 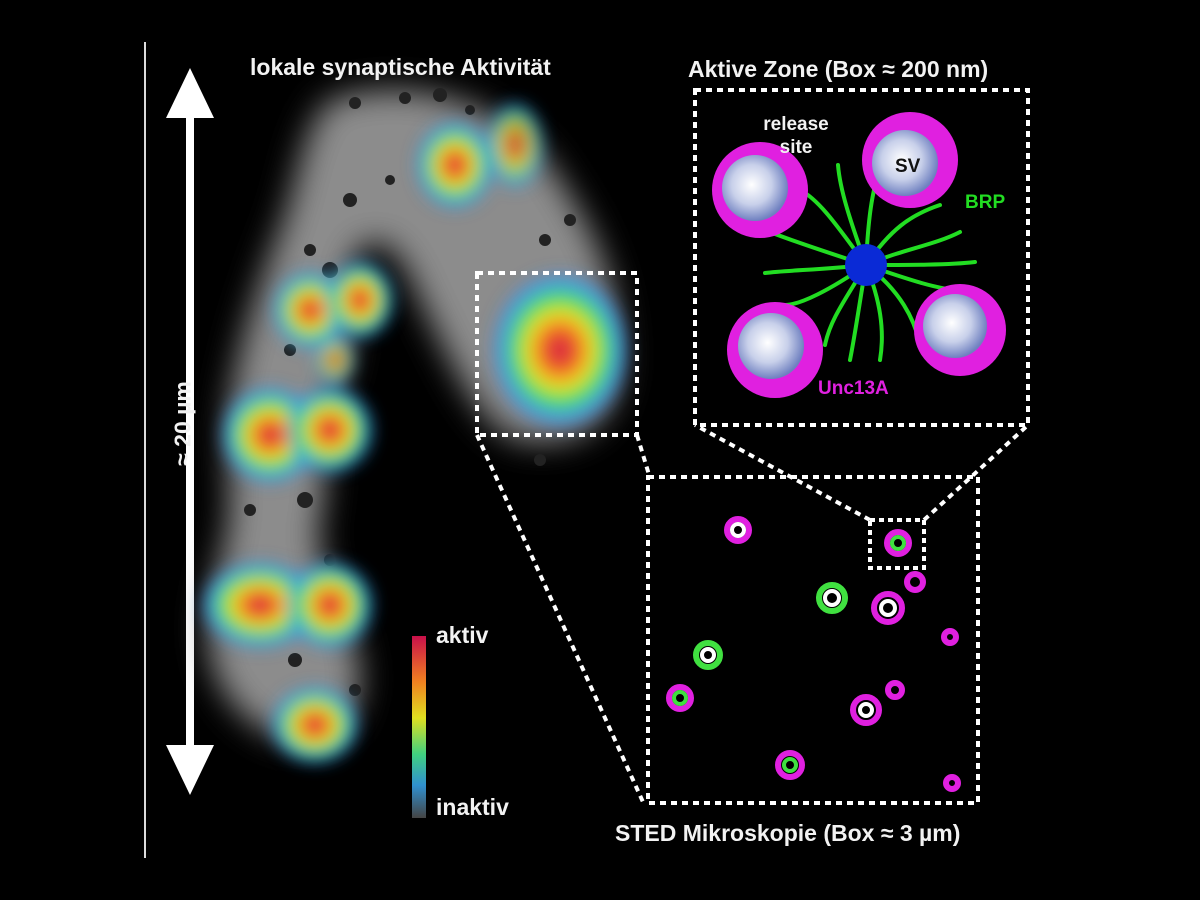 I want to click on scale-label: ≈ 20 µm, so click(x=182, y=423).